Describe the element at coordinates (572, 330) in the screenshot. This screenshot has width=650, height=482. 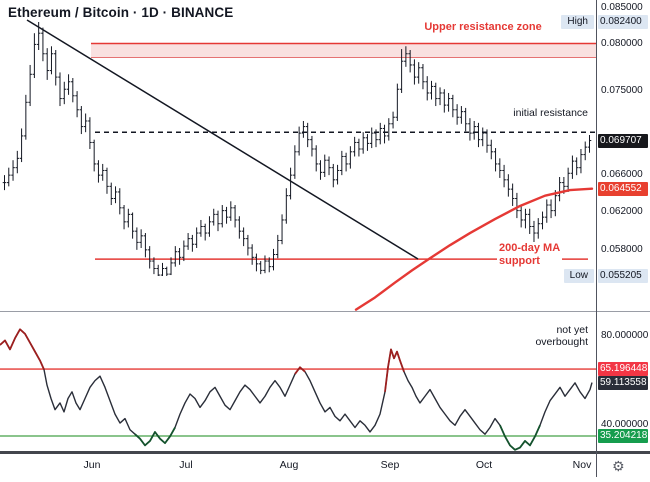
I see `not-yet-label-line1: not yet` at that location.